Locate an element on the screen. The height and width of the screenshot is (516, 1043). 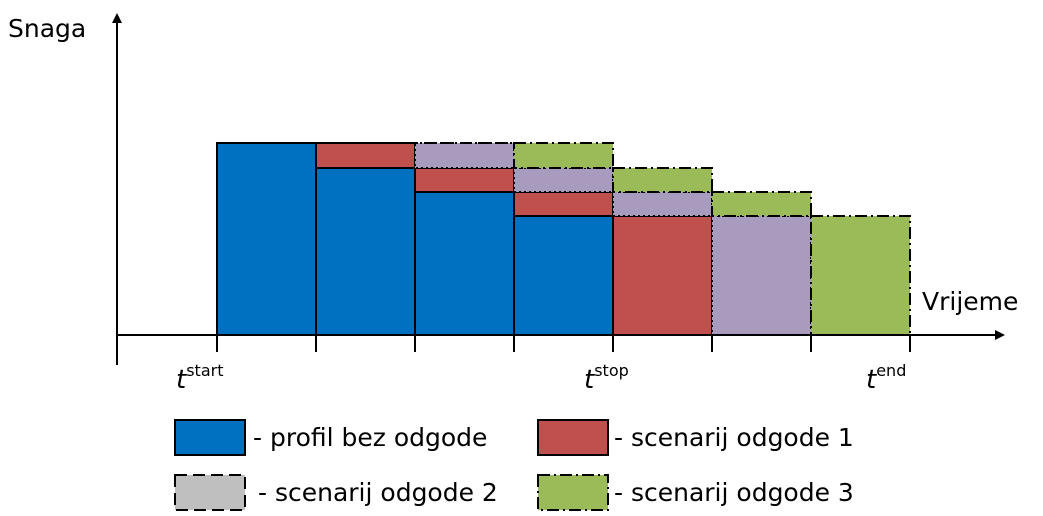
x-label: Vrijeme is located at coordinates (970, 301).